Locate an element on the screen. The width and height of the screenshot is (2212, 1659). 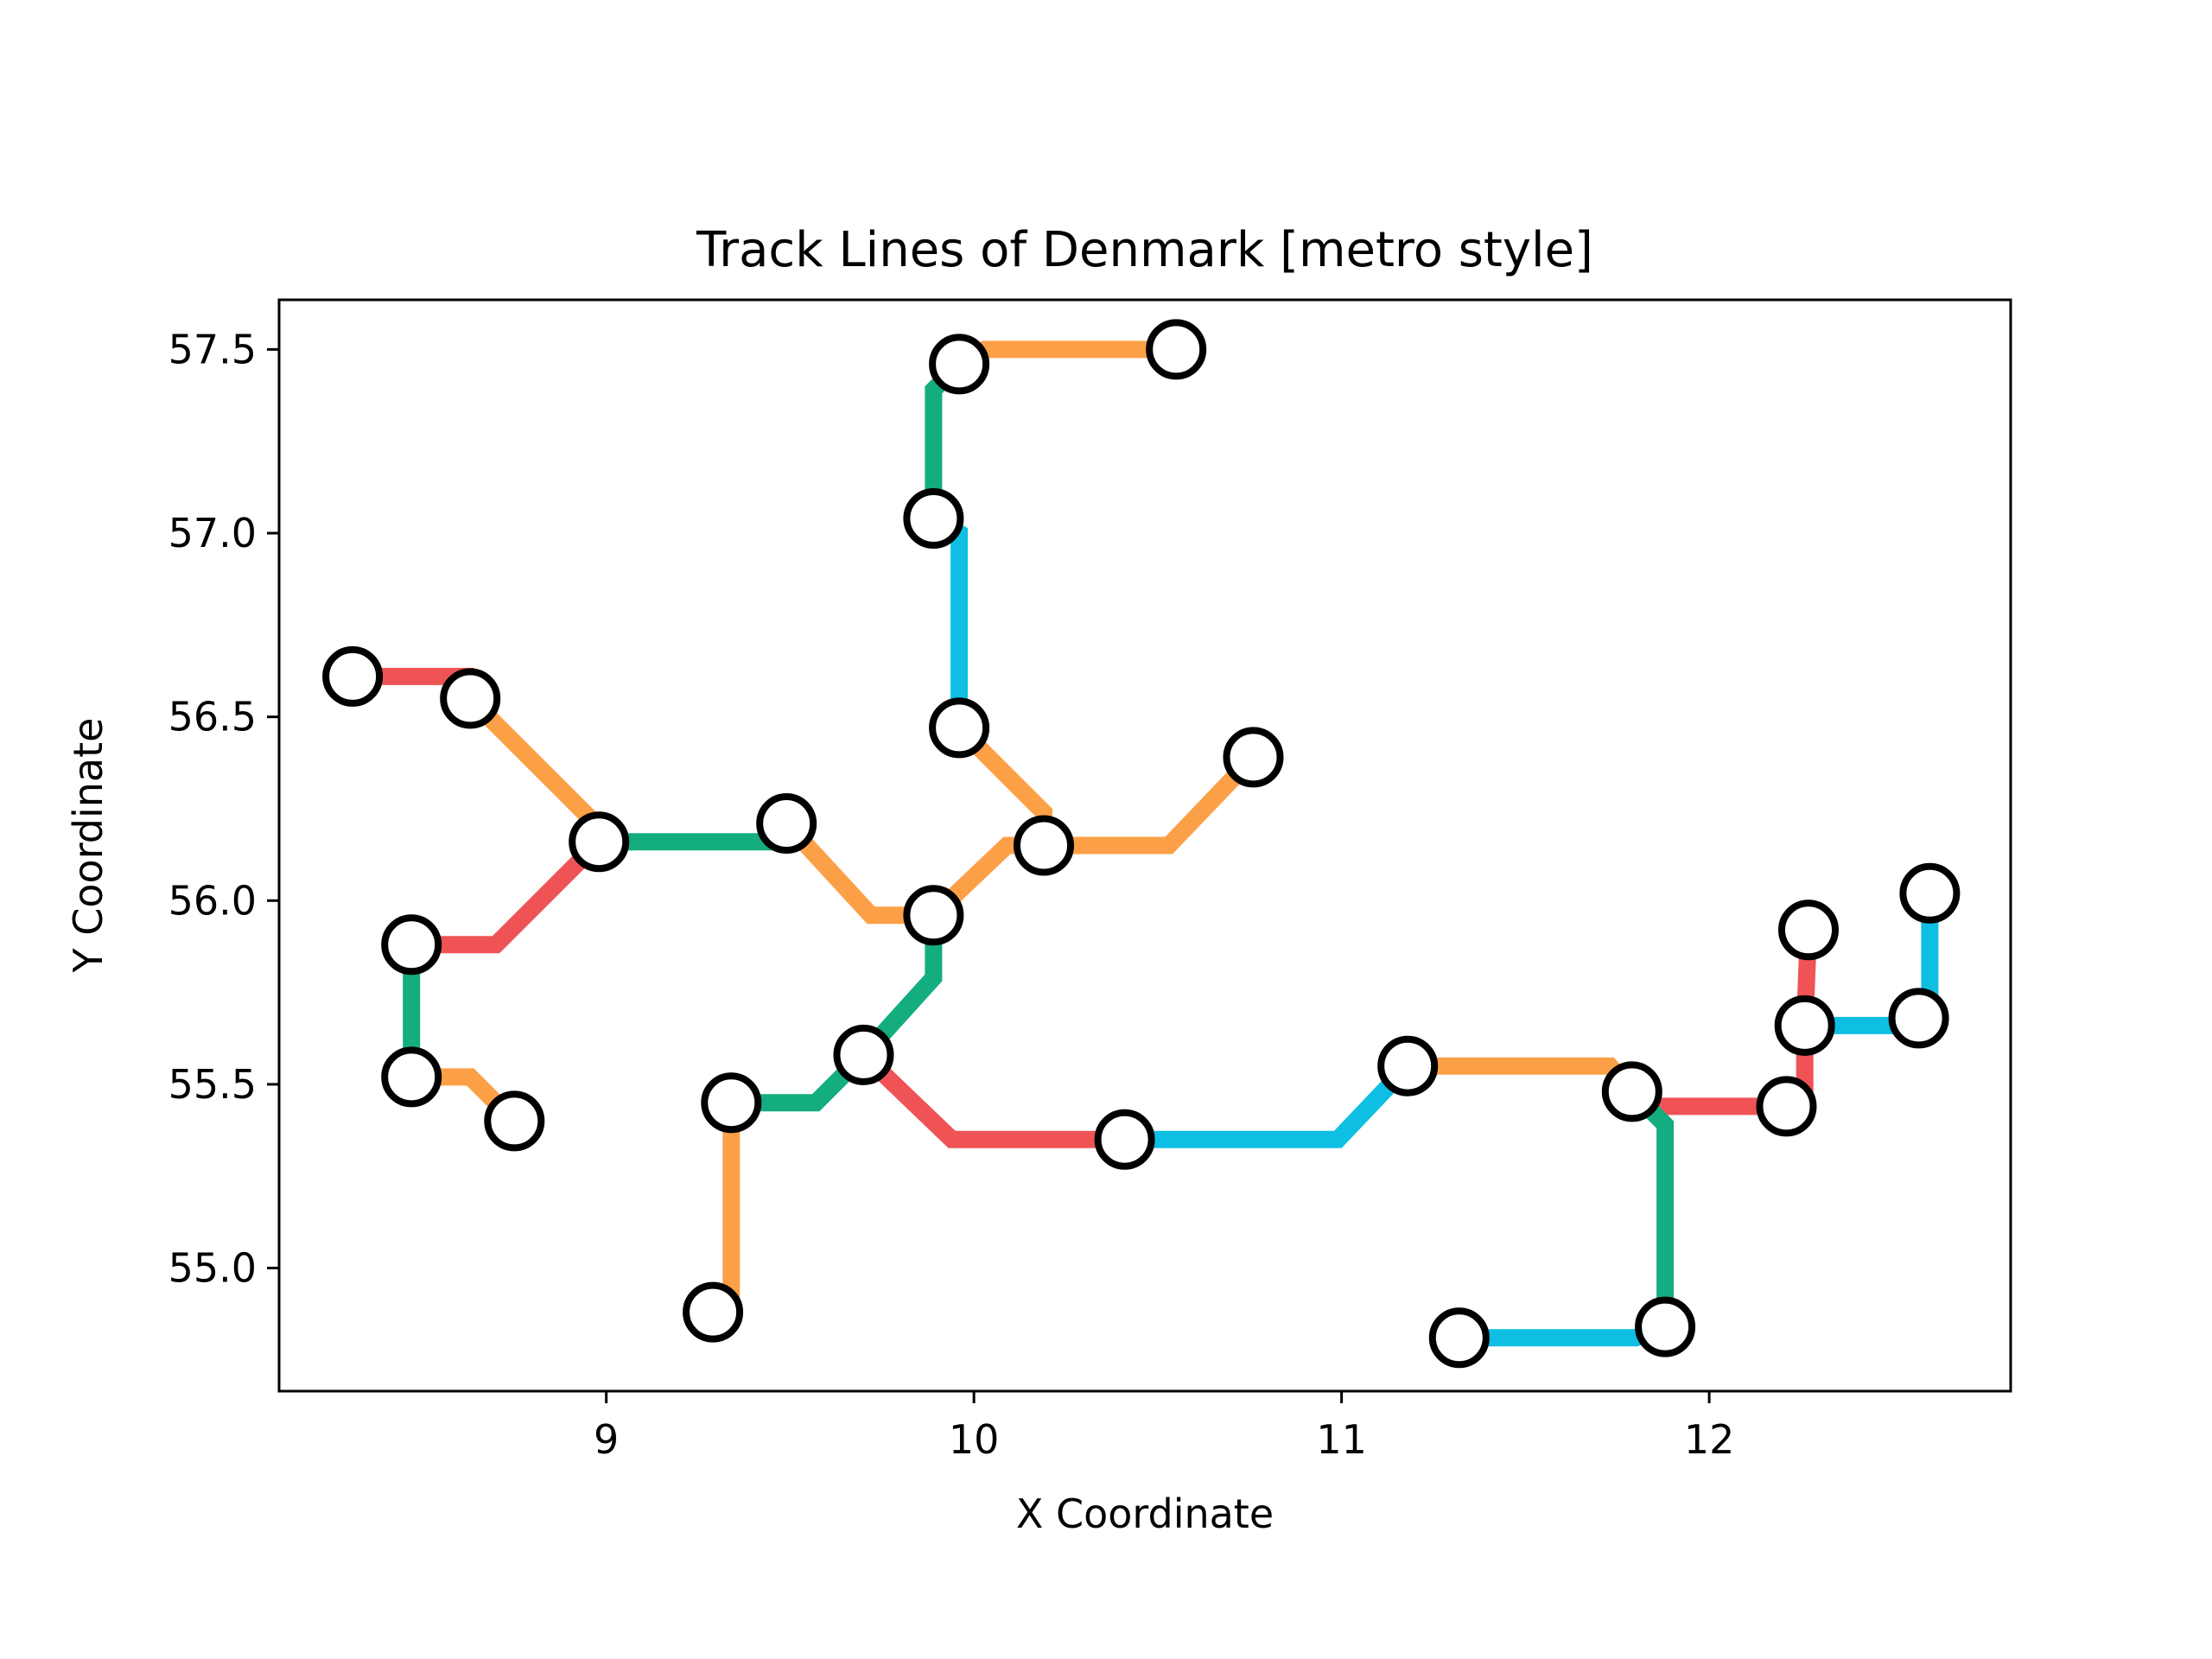
chart-title: Track Lines of Denmark [metro style] is located at coordinates (1144, 250).